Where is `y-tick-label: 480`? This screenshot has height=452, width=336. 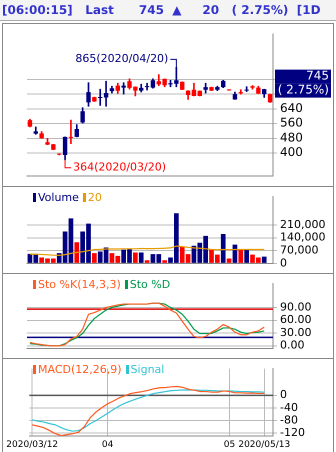 y-tick-label: 480 is located at coordinates (291, 137).